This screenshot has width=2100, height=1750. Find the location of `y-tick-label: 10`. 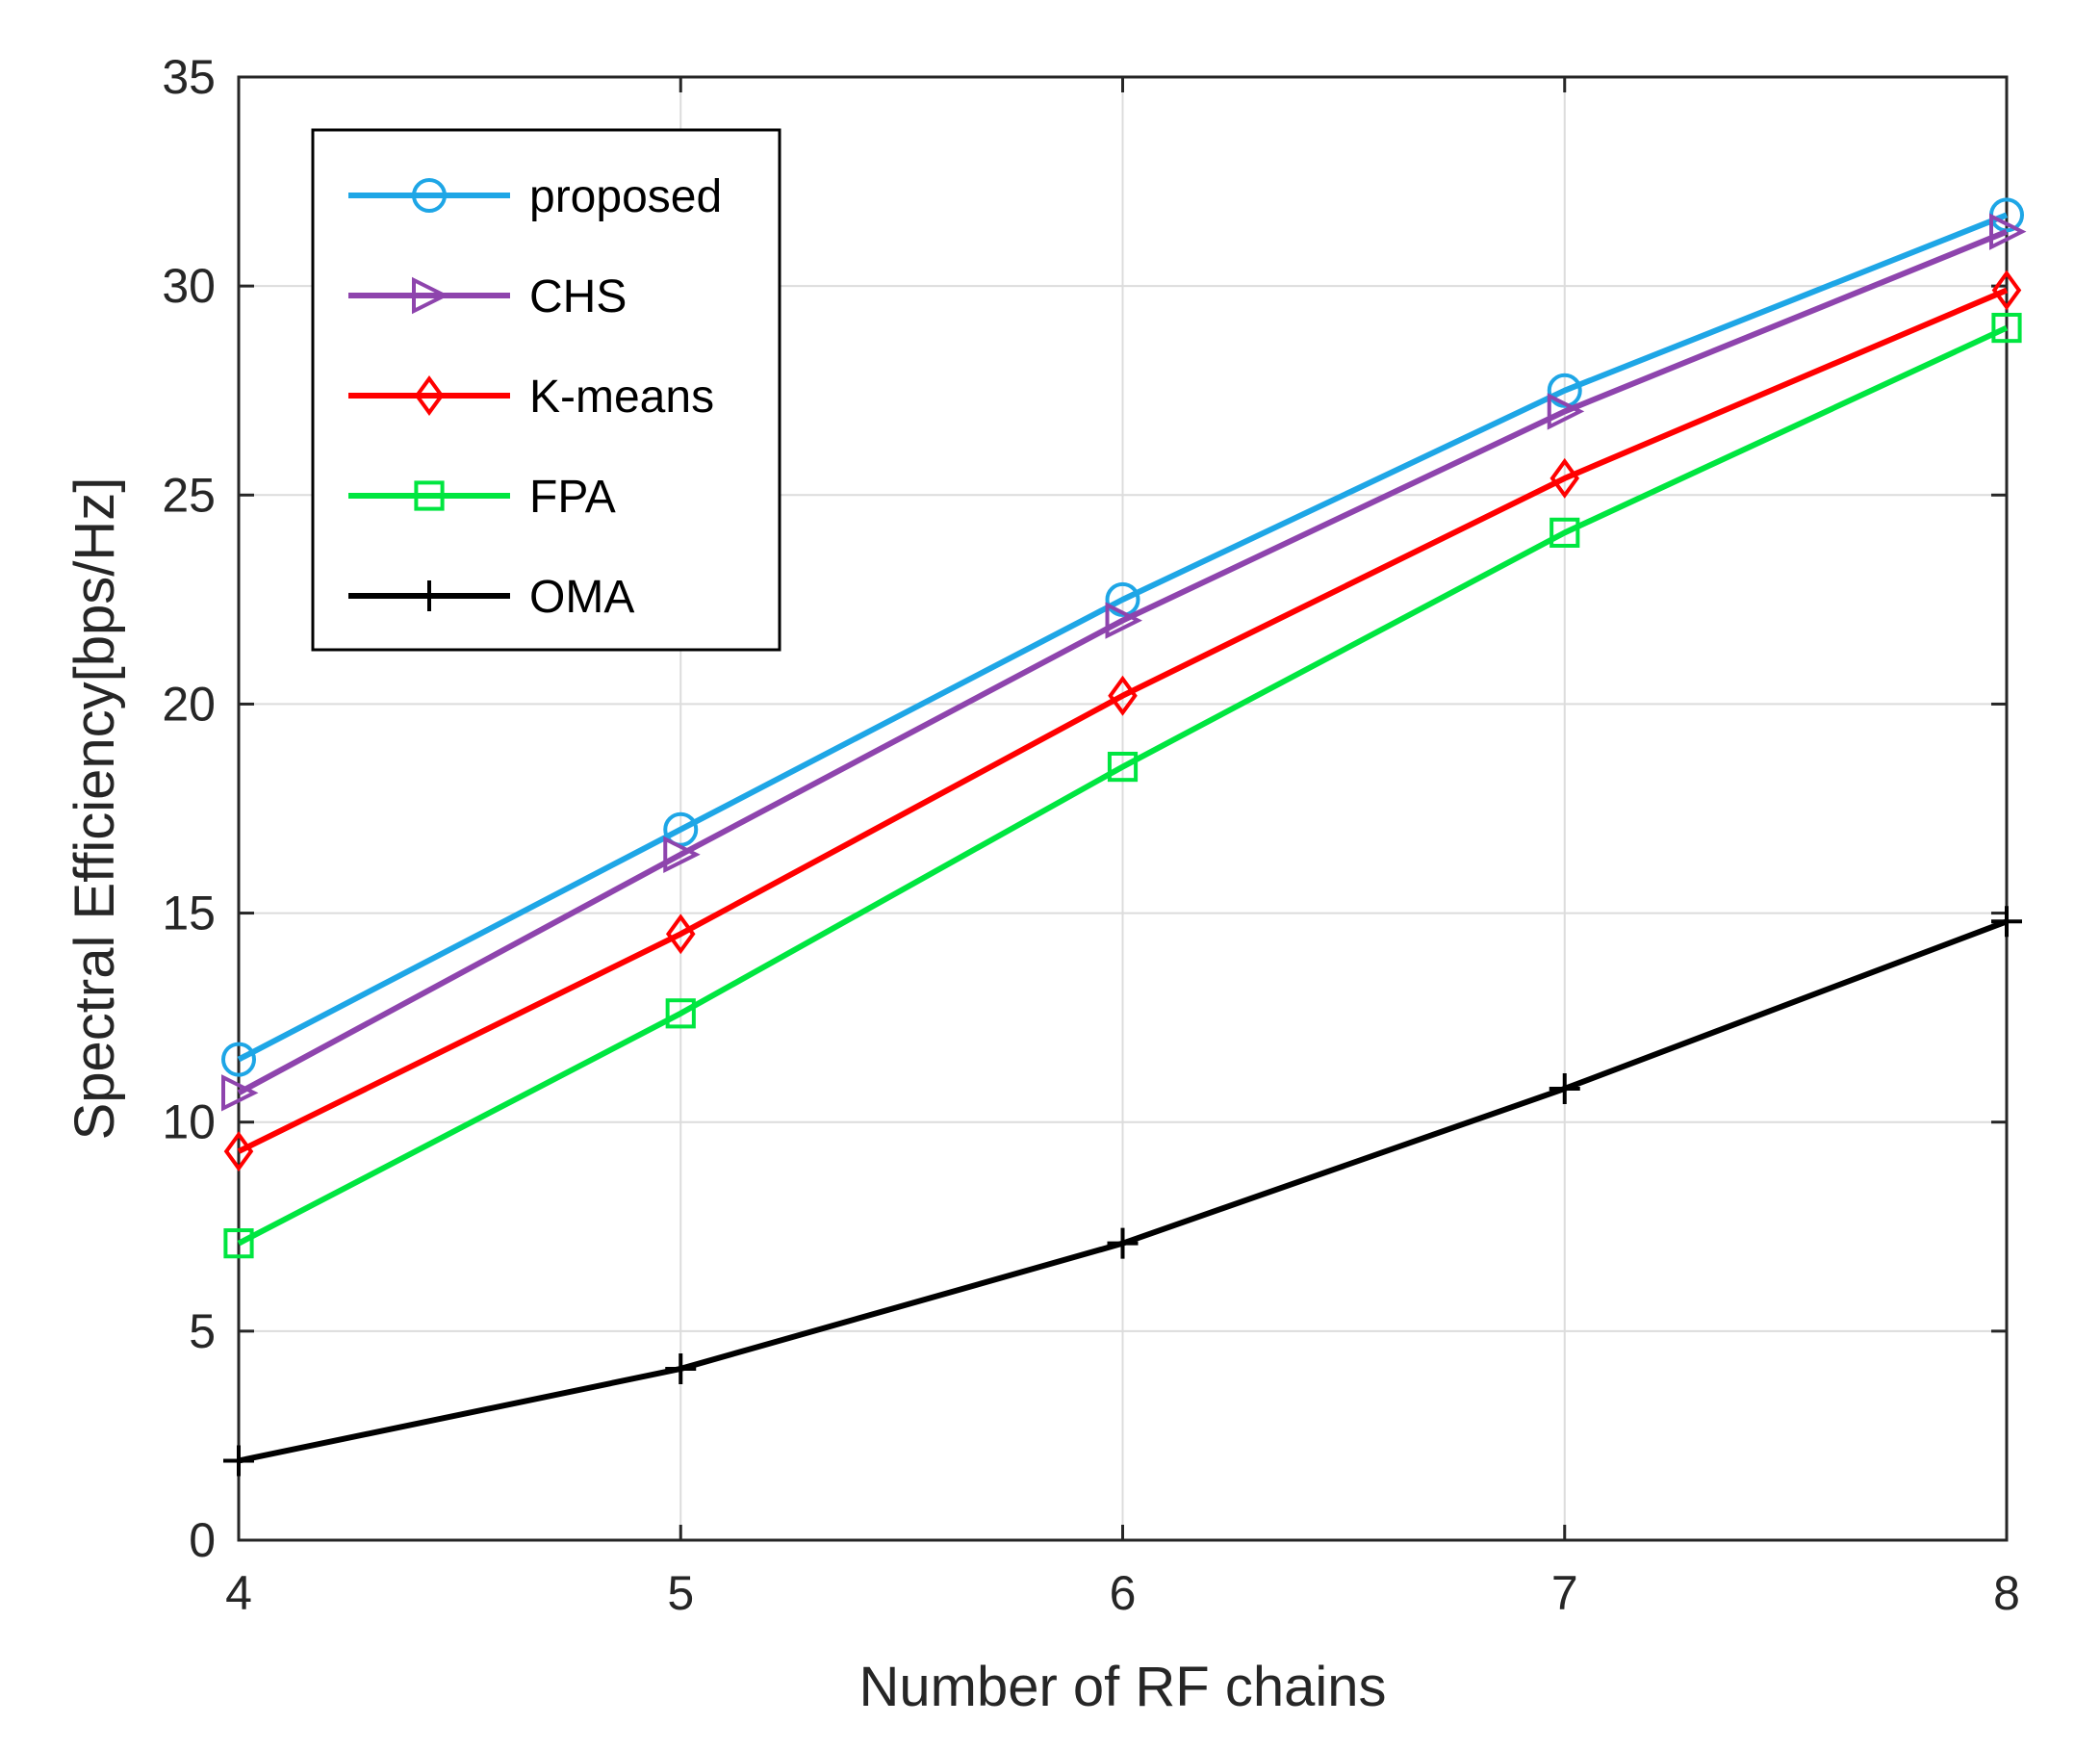

y-tick-label: 10 is located at coordinates (189, 1122).